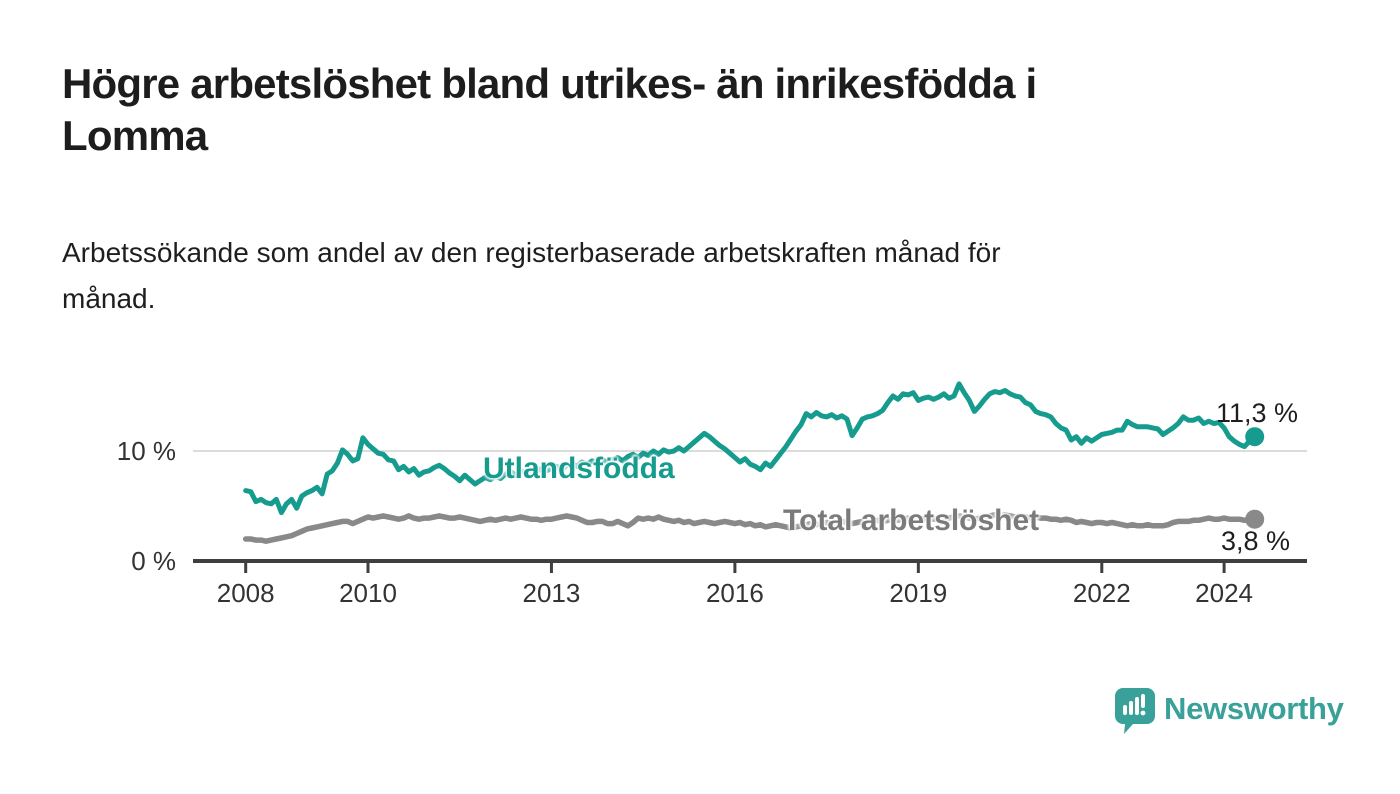 The width and height of the screenshot is (1400, 794). What do you see at coordinates (1135, 711) in the screenshot?
I see `newsworthy-logo-icon` at bounding box center [1135, 711].